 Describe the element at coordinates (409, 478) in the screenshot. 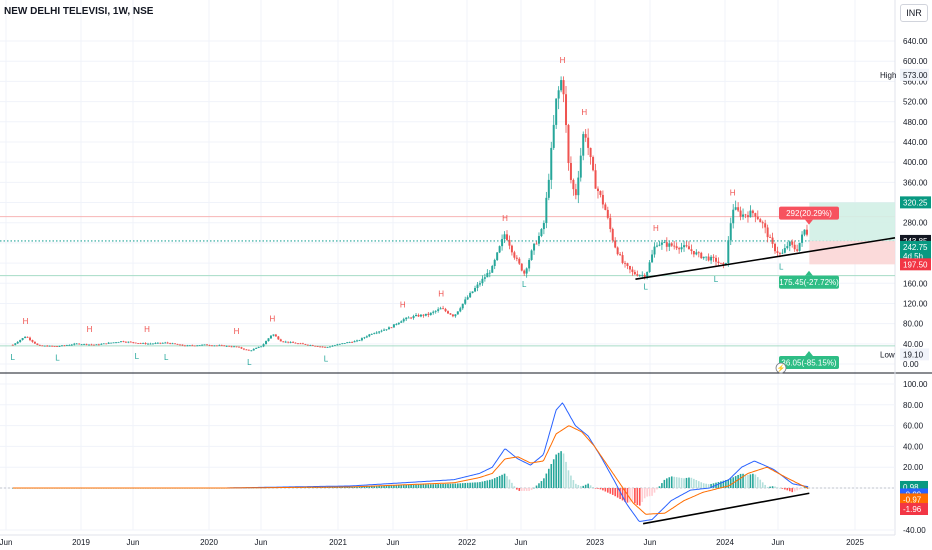

I see `macd-histogram` at that location.